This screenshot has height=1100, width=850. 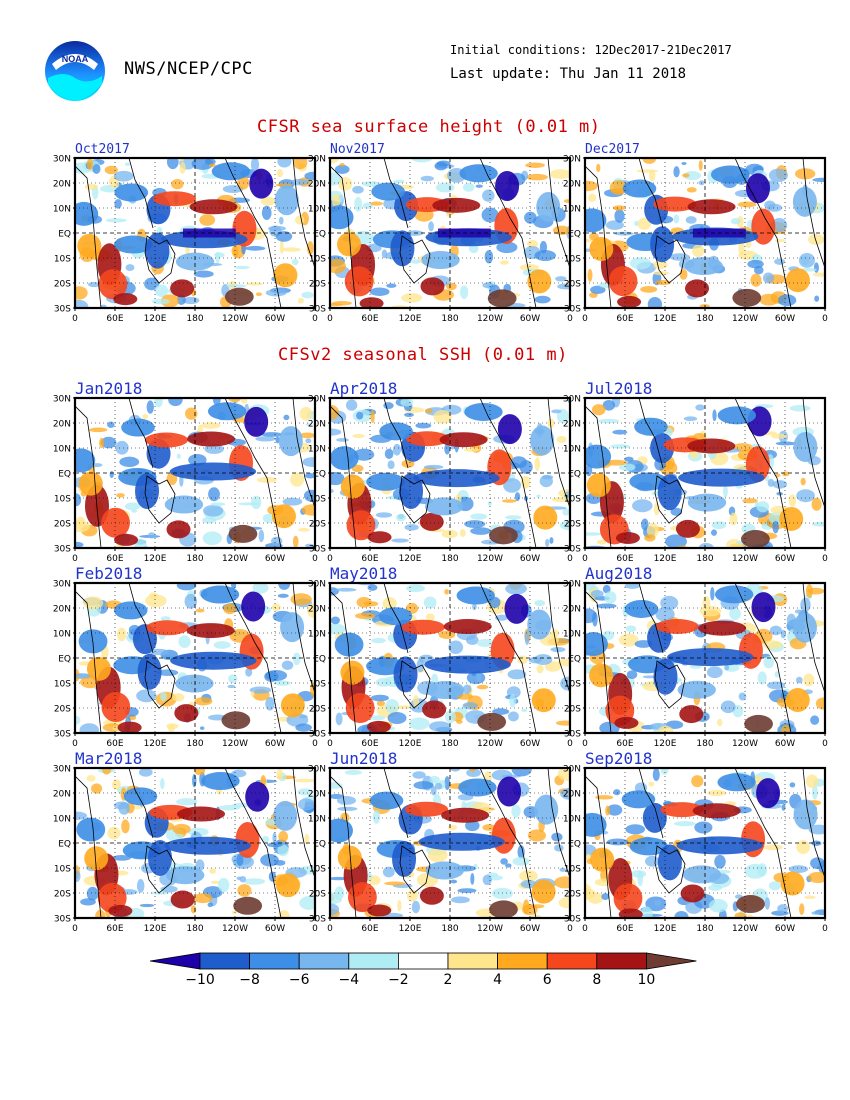 I want to click on logo-text: NOAA, so click(x=75, y=59).